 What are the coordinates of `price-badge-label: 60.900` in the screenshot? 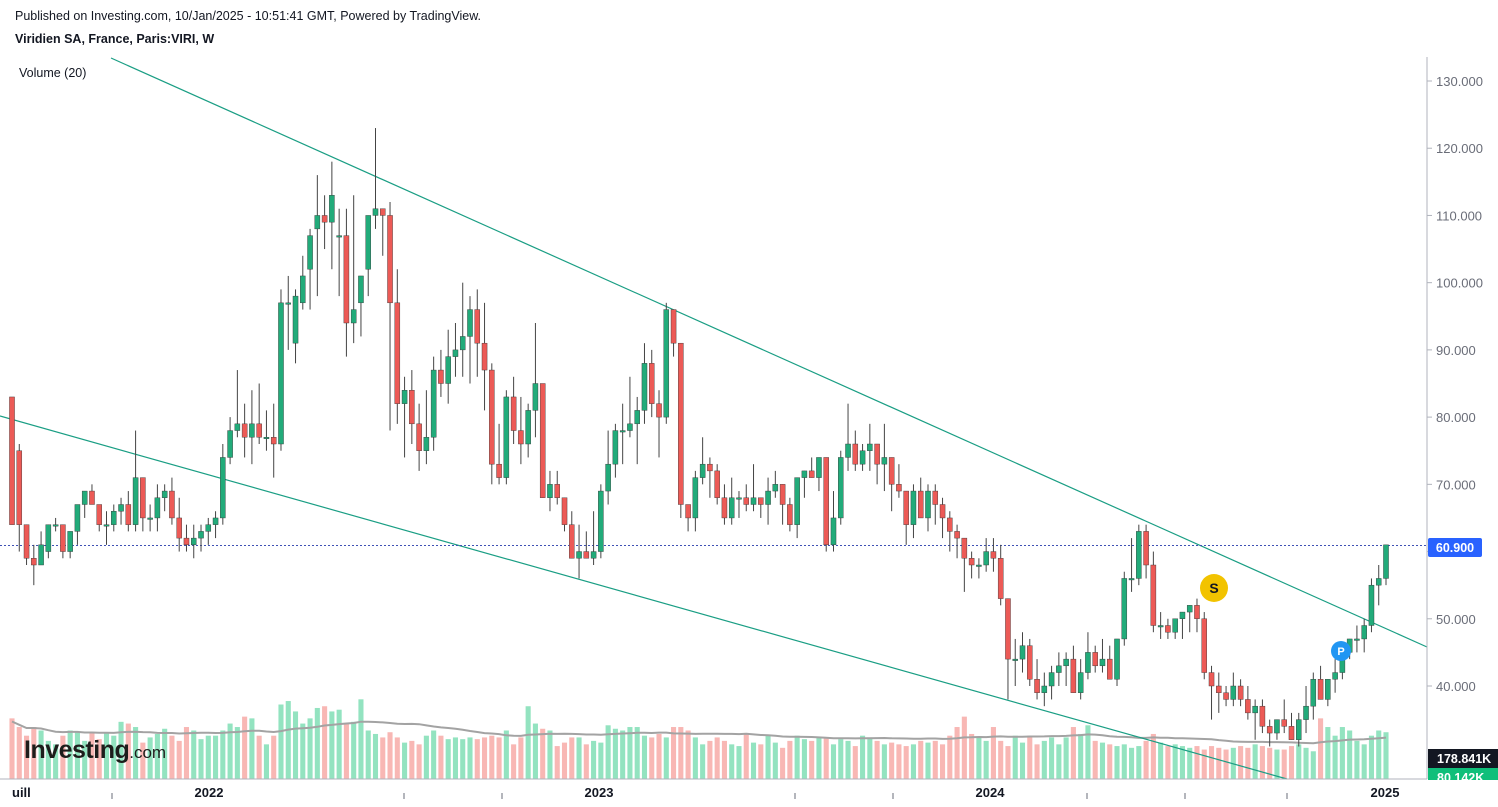 It's located at (1455, 548).